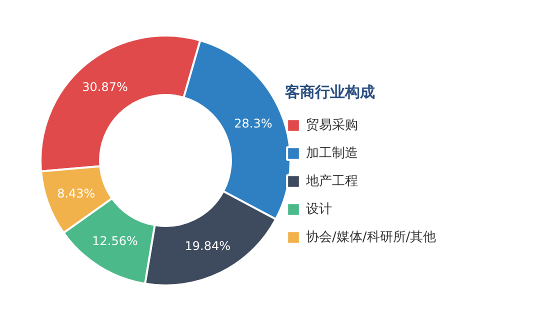 Image resolution: width=540 pixels, height=321 pixels. What do you see at coordinates (332, 181) in the screenshot?
I see `legend-label: 地产工程` at bounding box center [332, 181].